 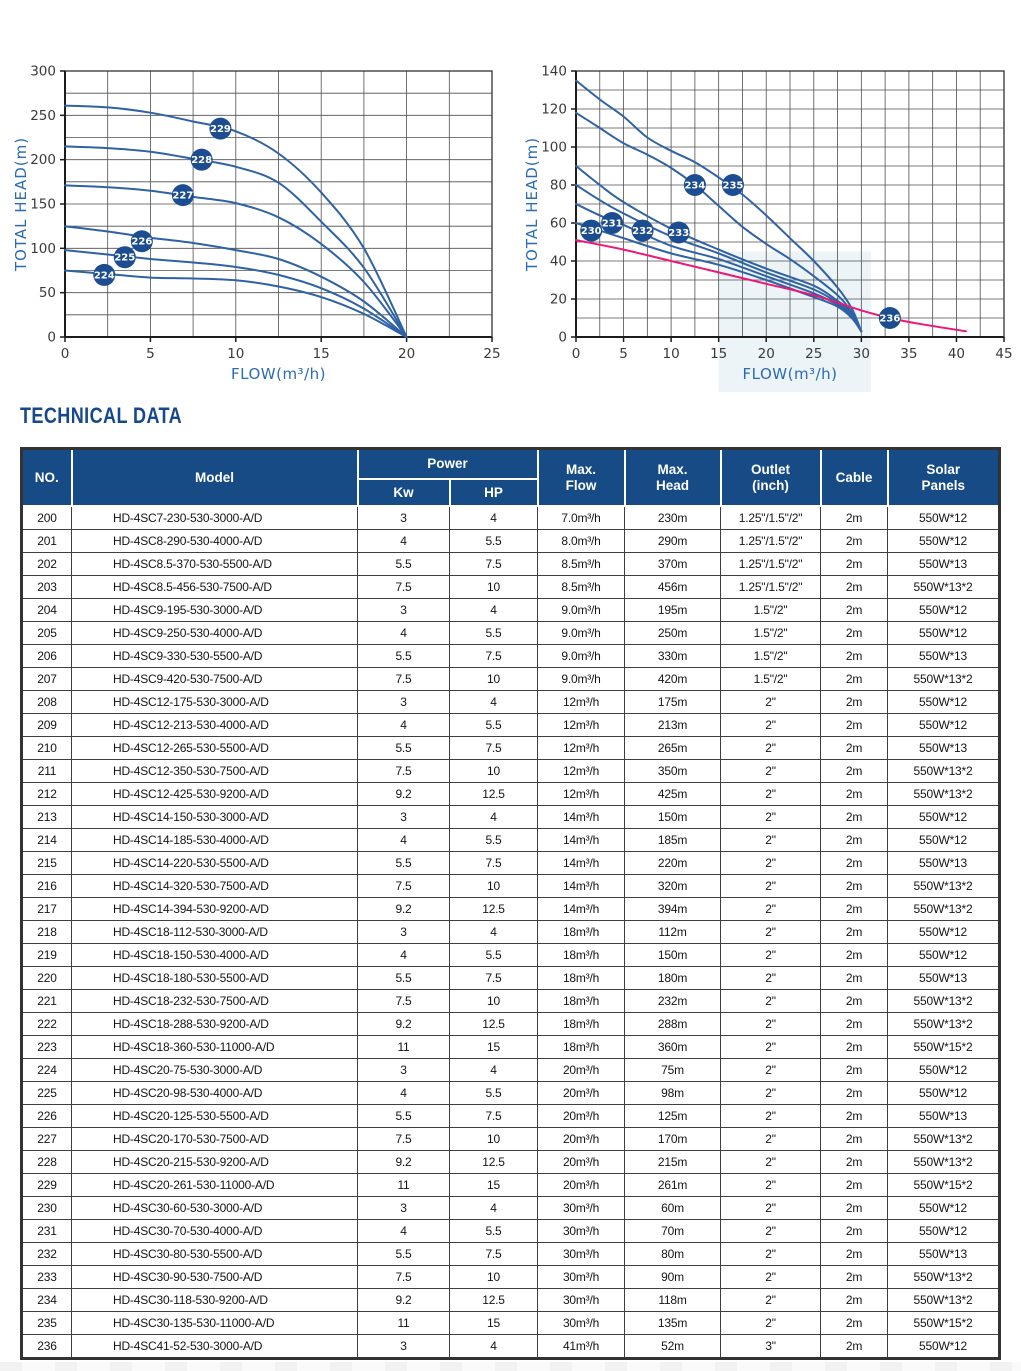 What do you see at coordinates (46, 1323) in the screenshot?
I see `table-cell: 235` at bounding box center [46, 1323].